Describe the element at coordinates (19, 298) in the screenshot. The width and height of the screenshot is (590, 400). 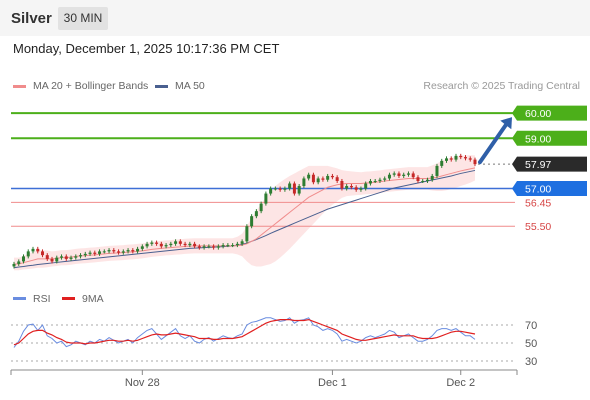
I see `rsi-legend-swatch` at that location.